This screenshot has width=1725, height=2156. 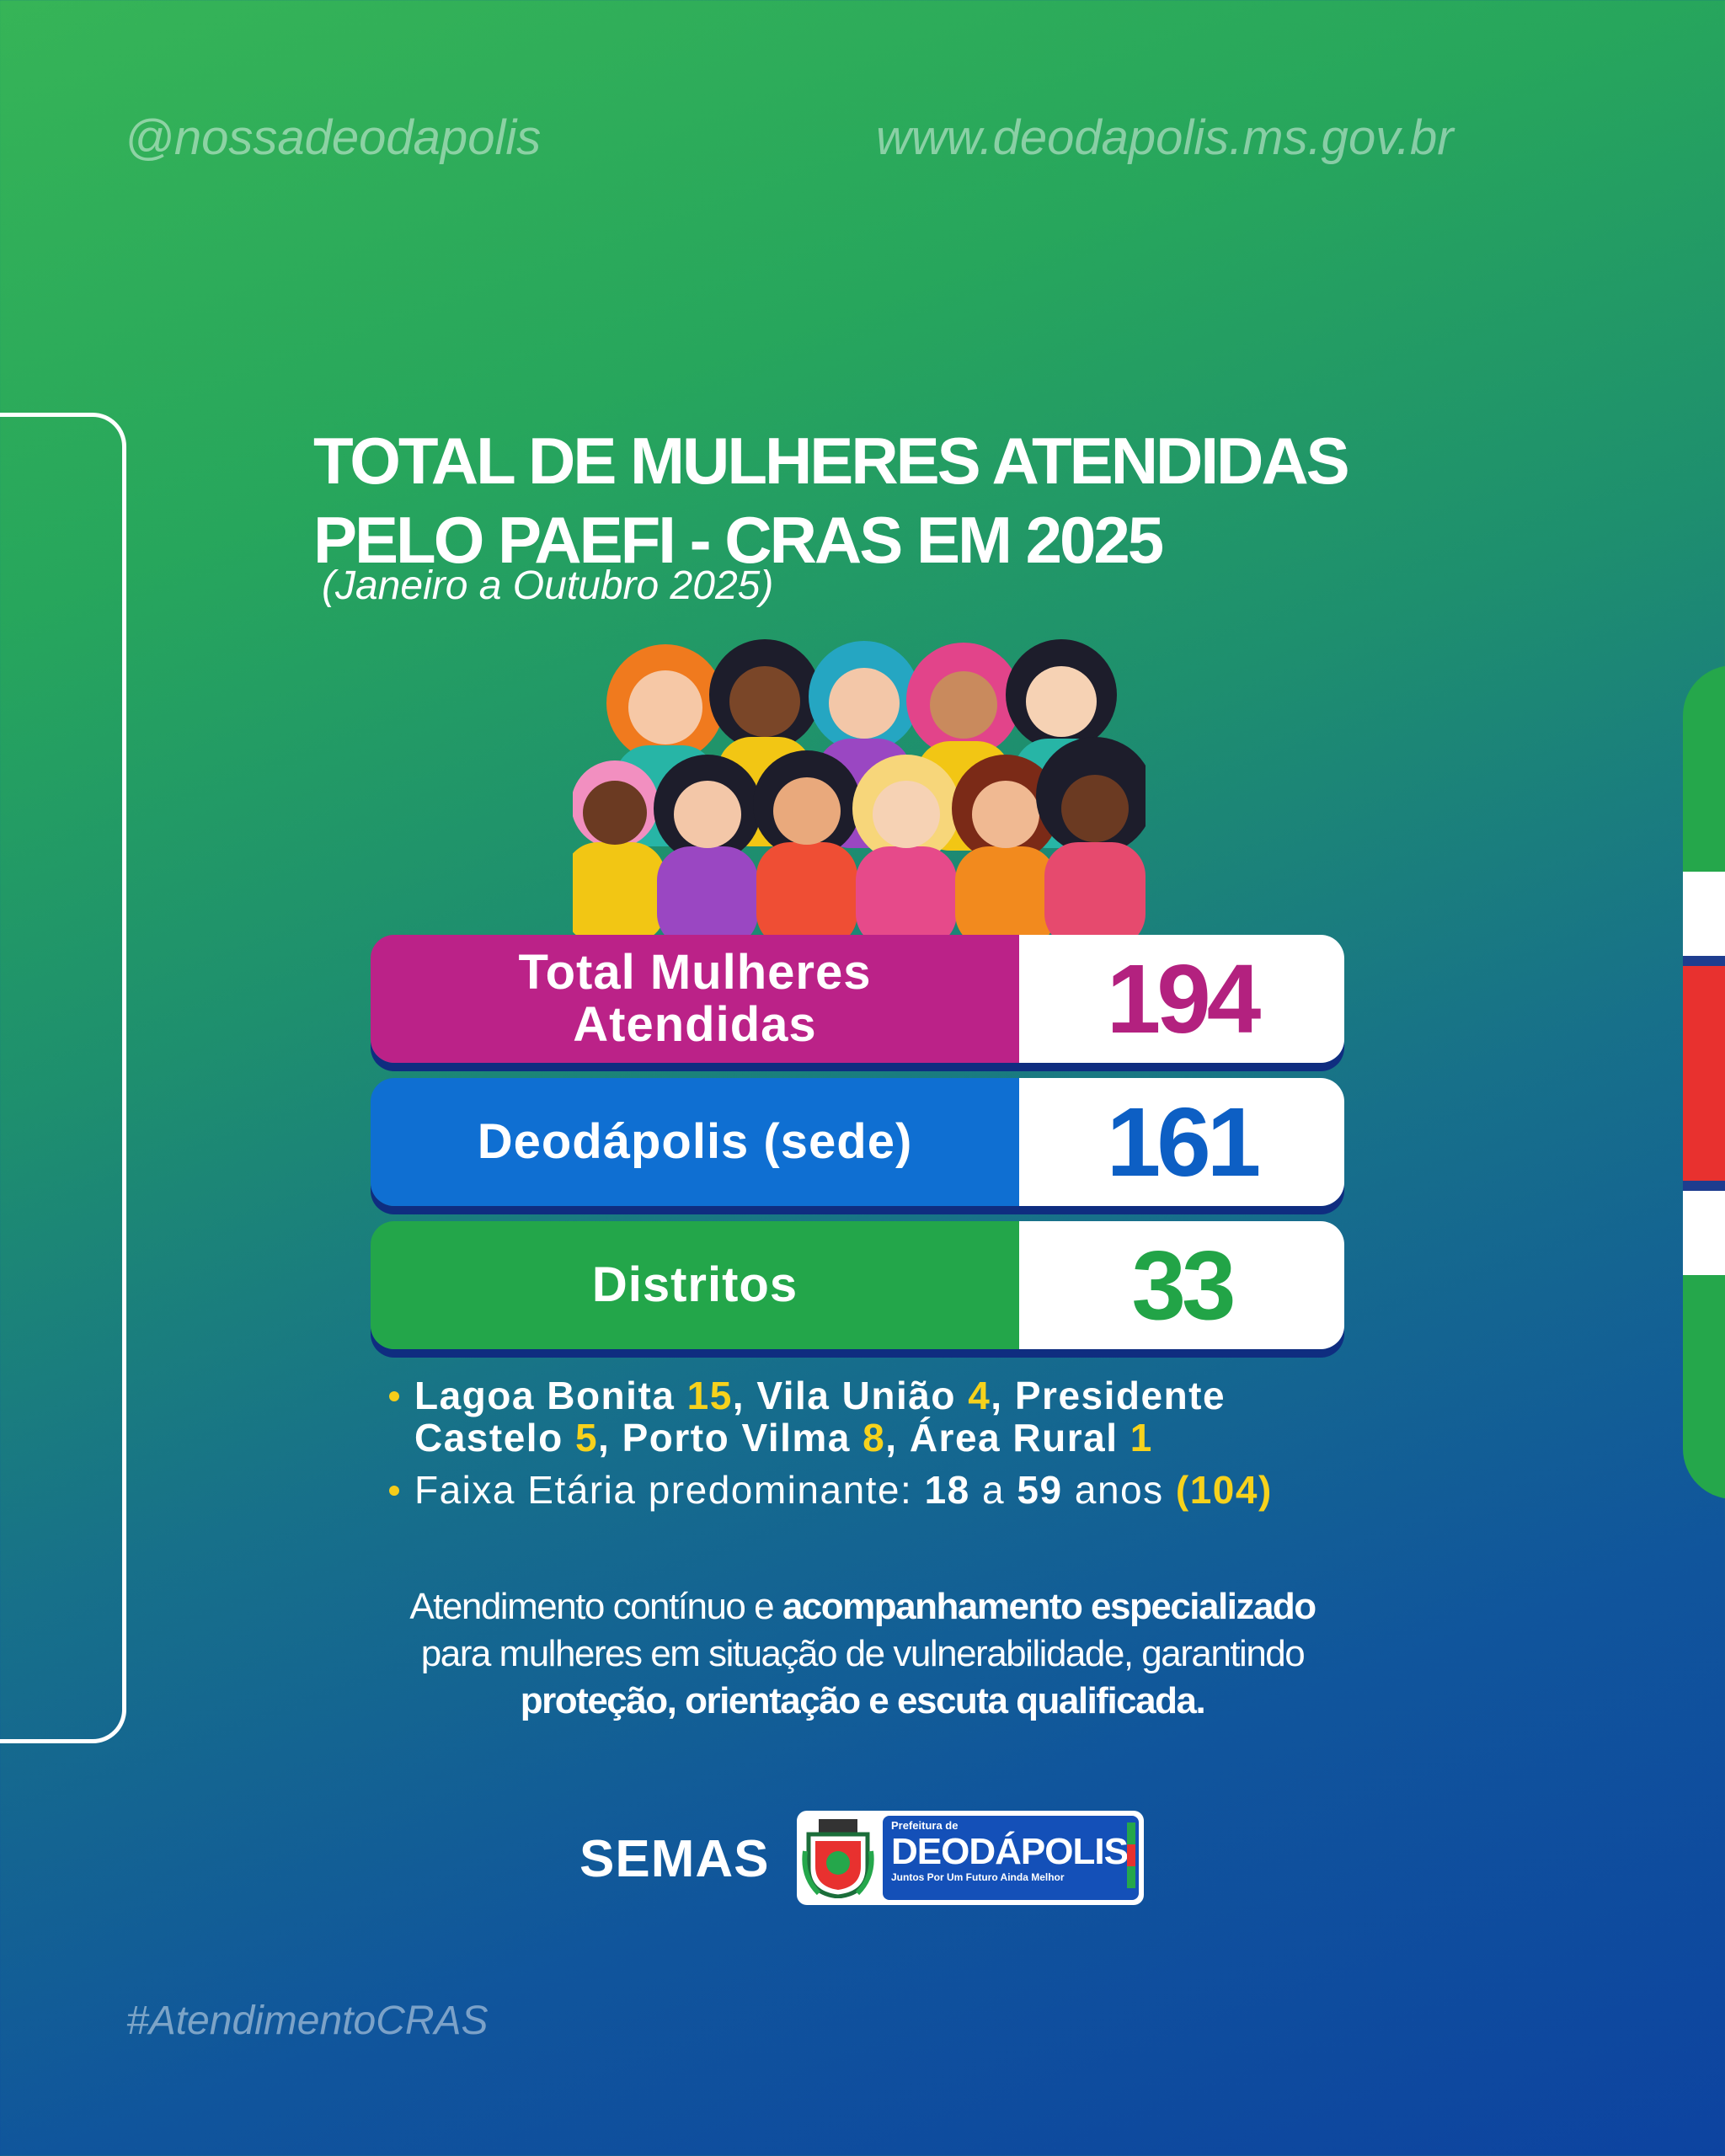 I want to click on district-lagoa-bonita: Lagoa Bonita, so click(x=545, y=1395).